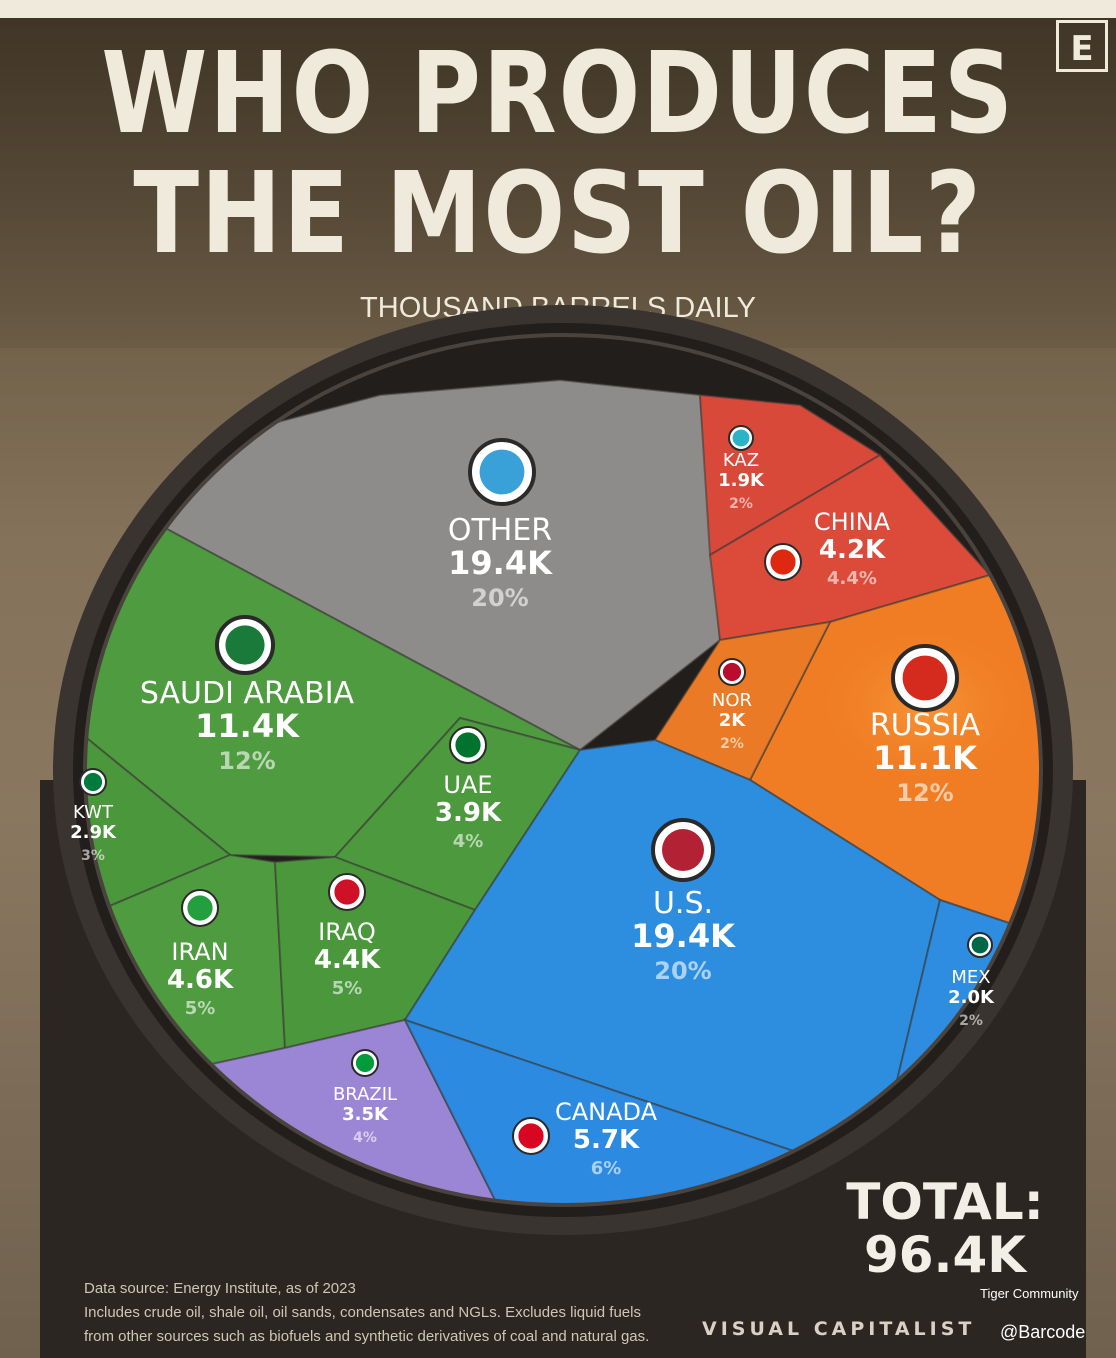  What do you see at coordinates (93, 782) in the screenshot?
I see `kuwait-flag-icon-fill` at bounding box center [93, 782].